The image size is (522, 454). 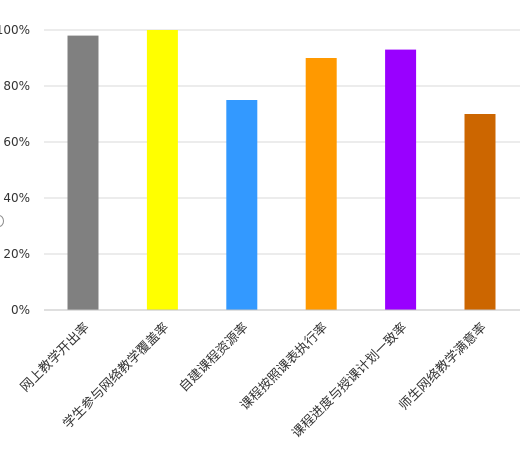 I want to click on x-category-label: 自建课程资源率, so click(x=214, y=358).